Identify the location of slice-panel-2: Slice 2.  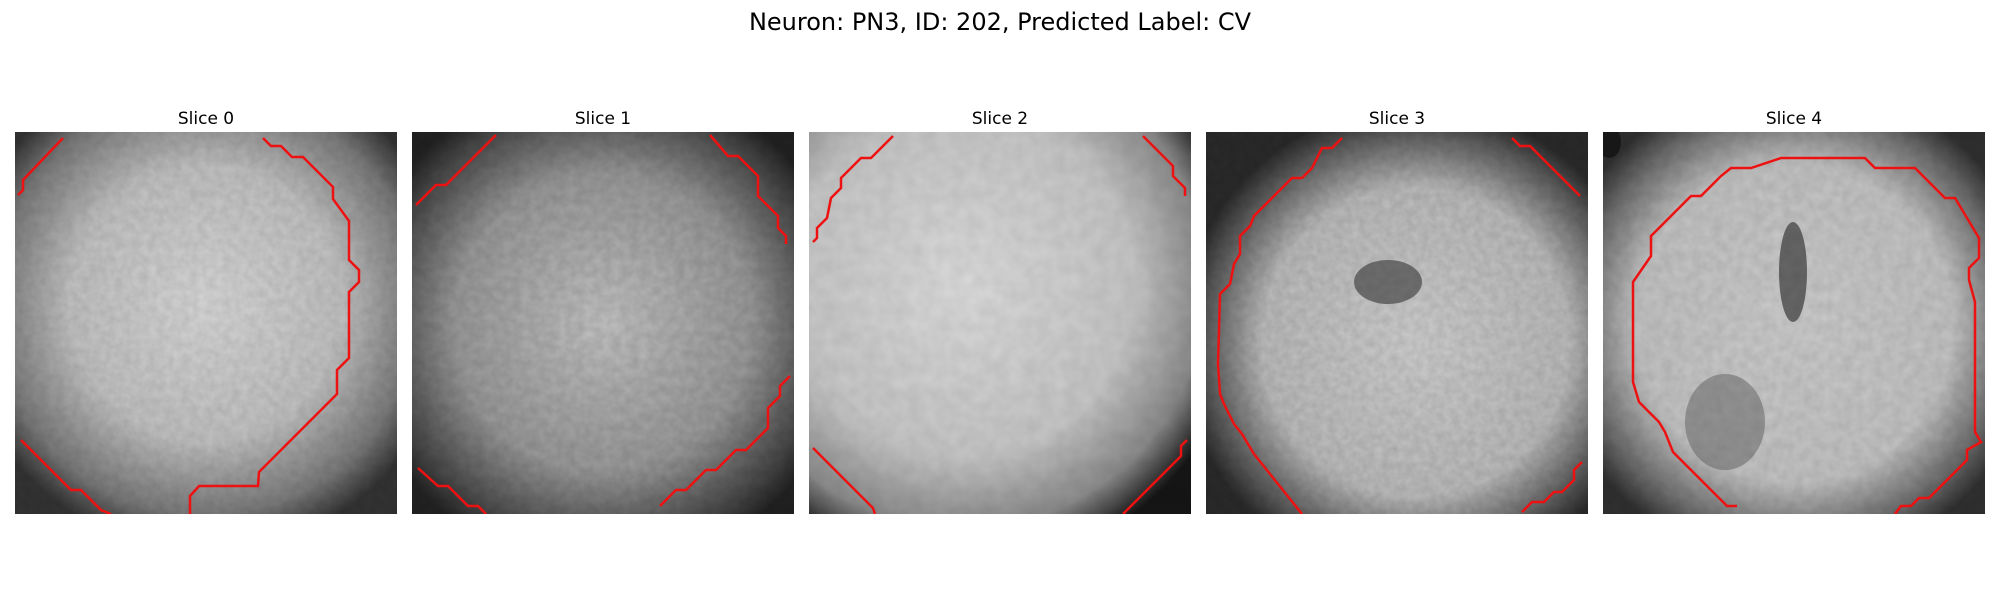
(1000, 310).